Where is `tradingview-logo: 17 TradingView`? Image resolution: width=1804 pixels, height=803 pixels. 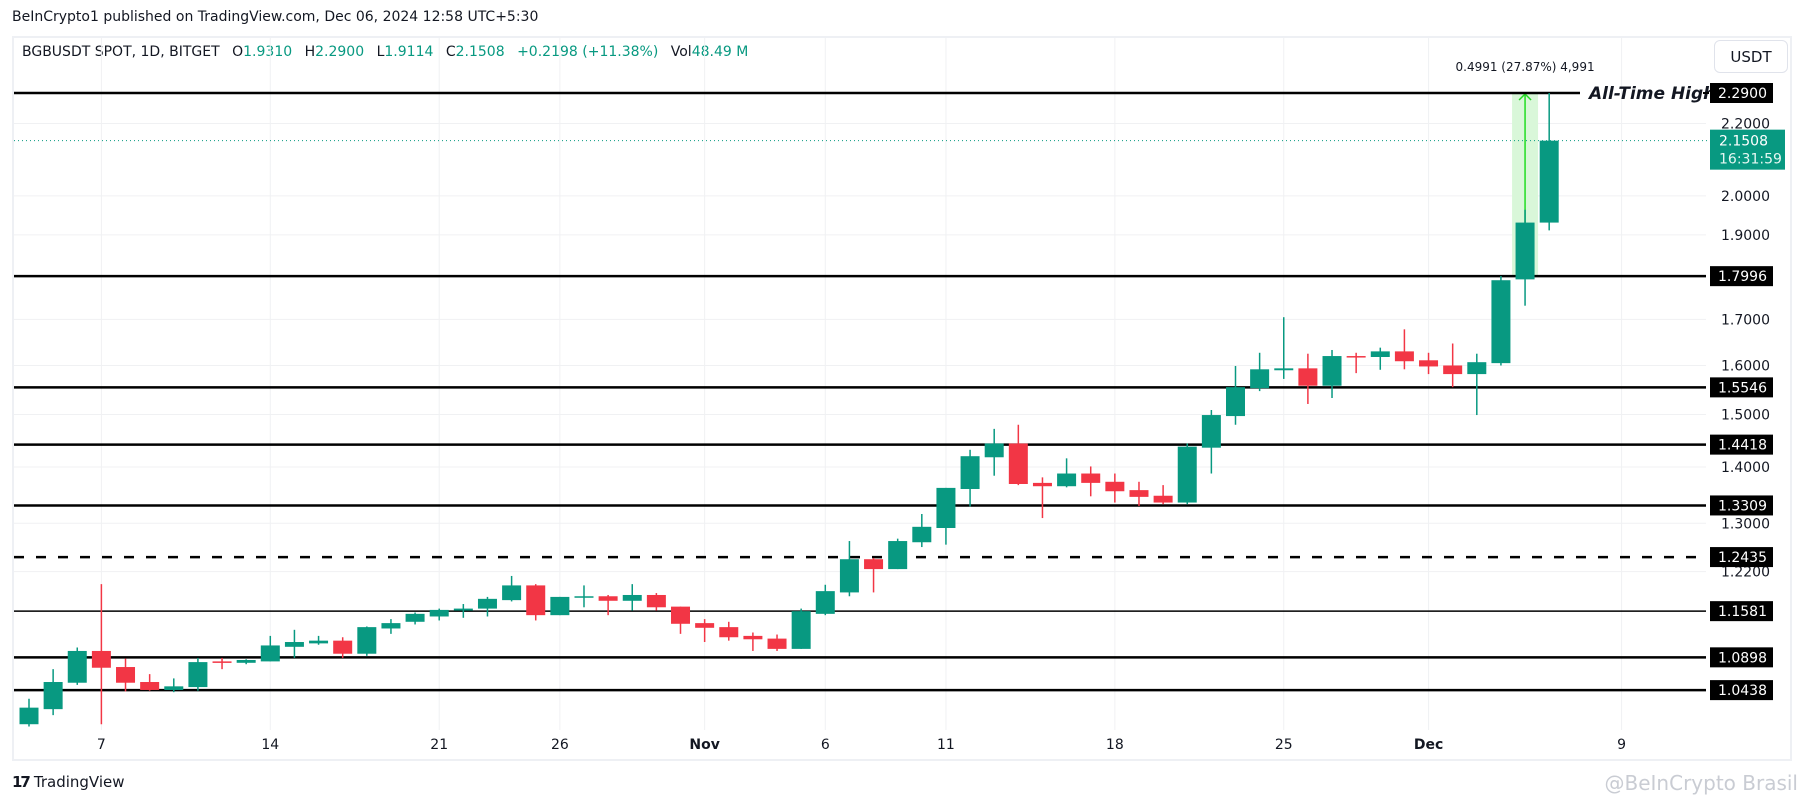 tradingview-logo: 17 TradingView is located at coordinates (68, 782).